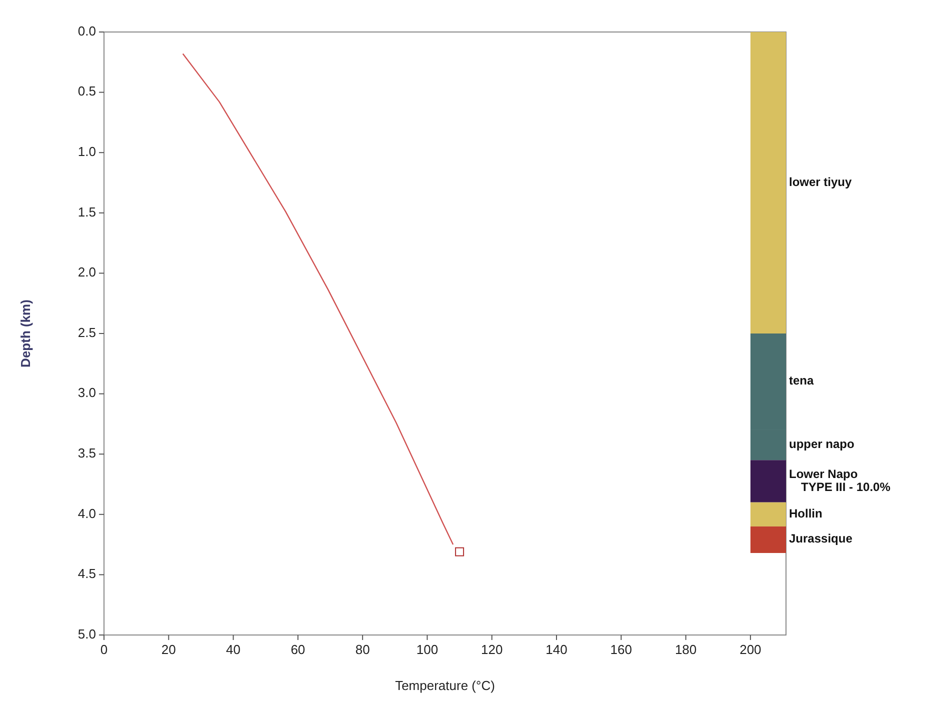 The image size is (951, 725). What do you see at coordinates (87, 272) in the screenshot?
I see `y-tick-label: 2.0` at bounding box center [87, 272].